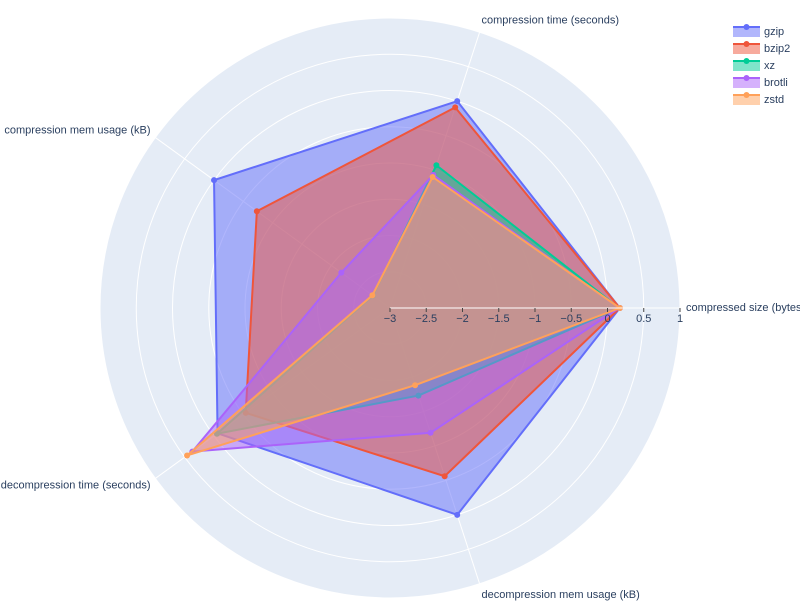  I want to click on legend: gzip bzip2 xz brotli zstd, so click(761, 65).